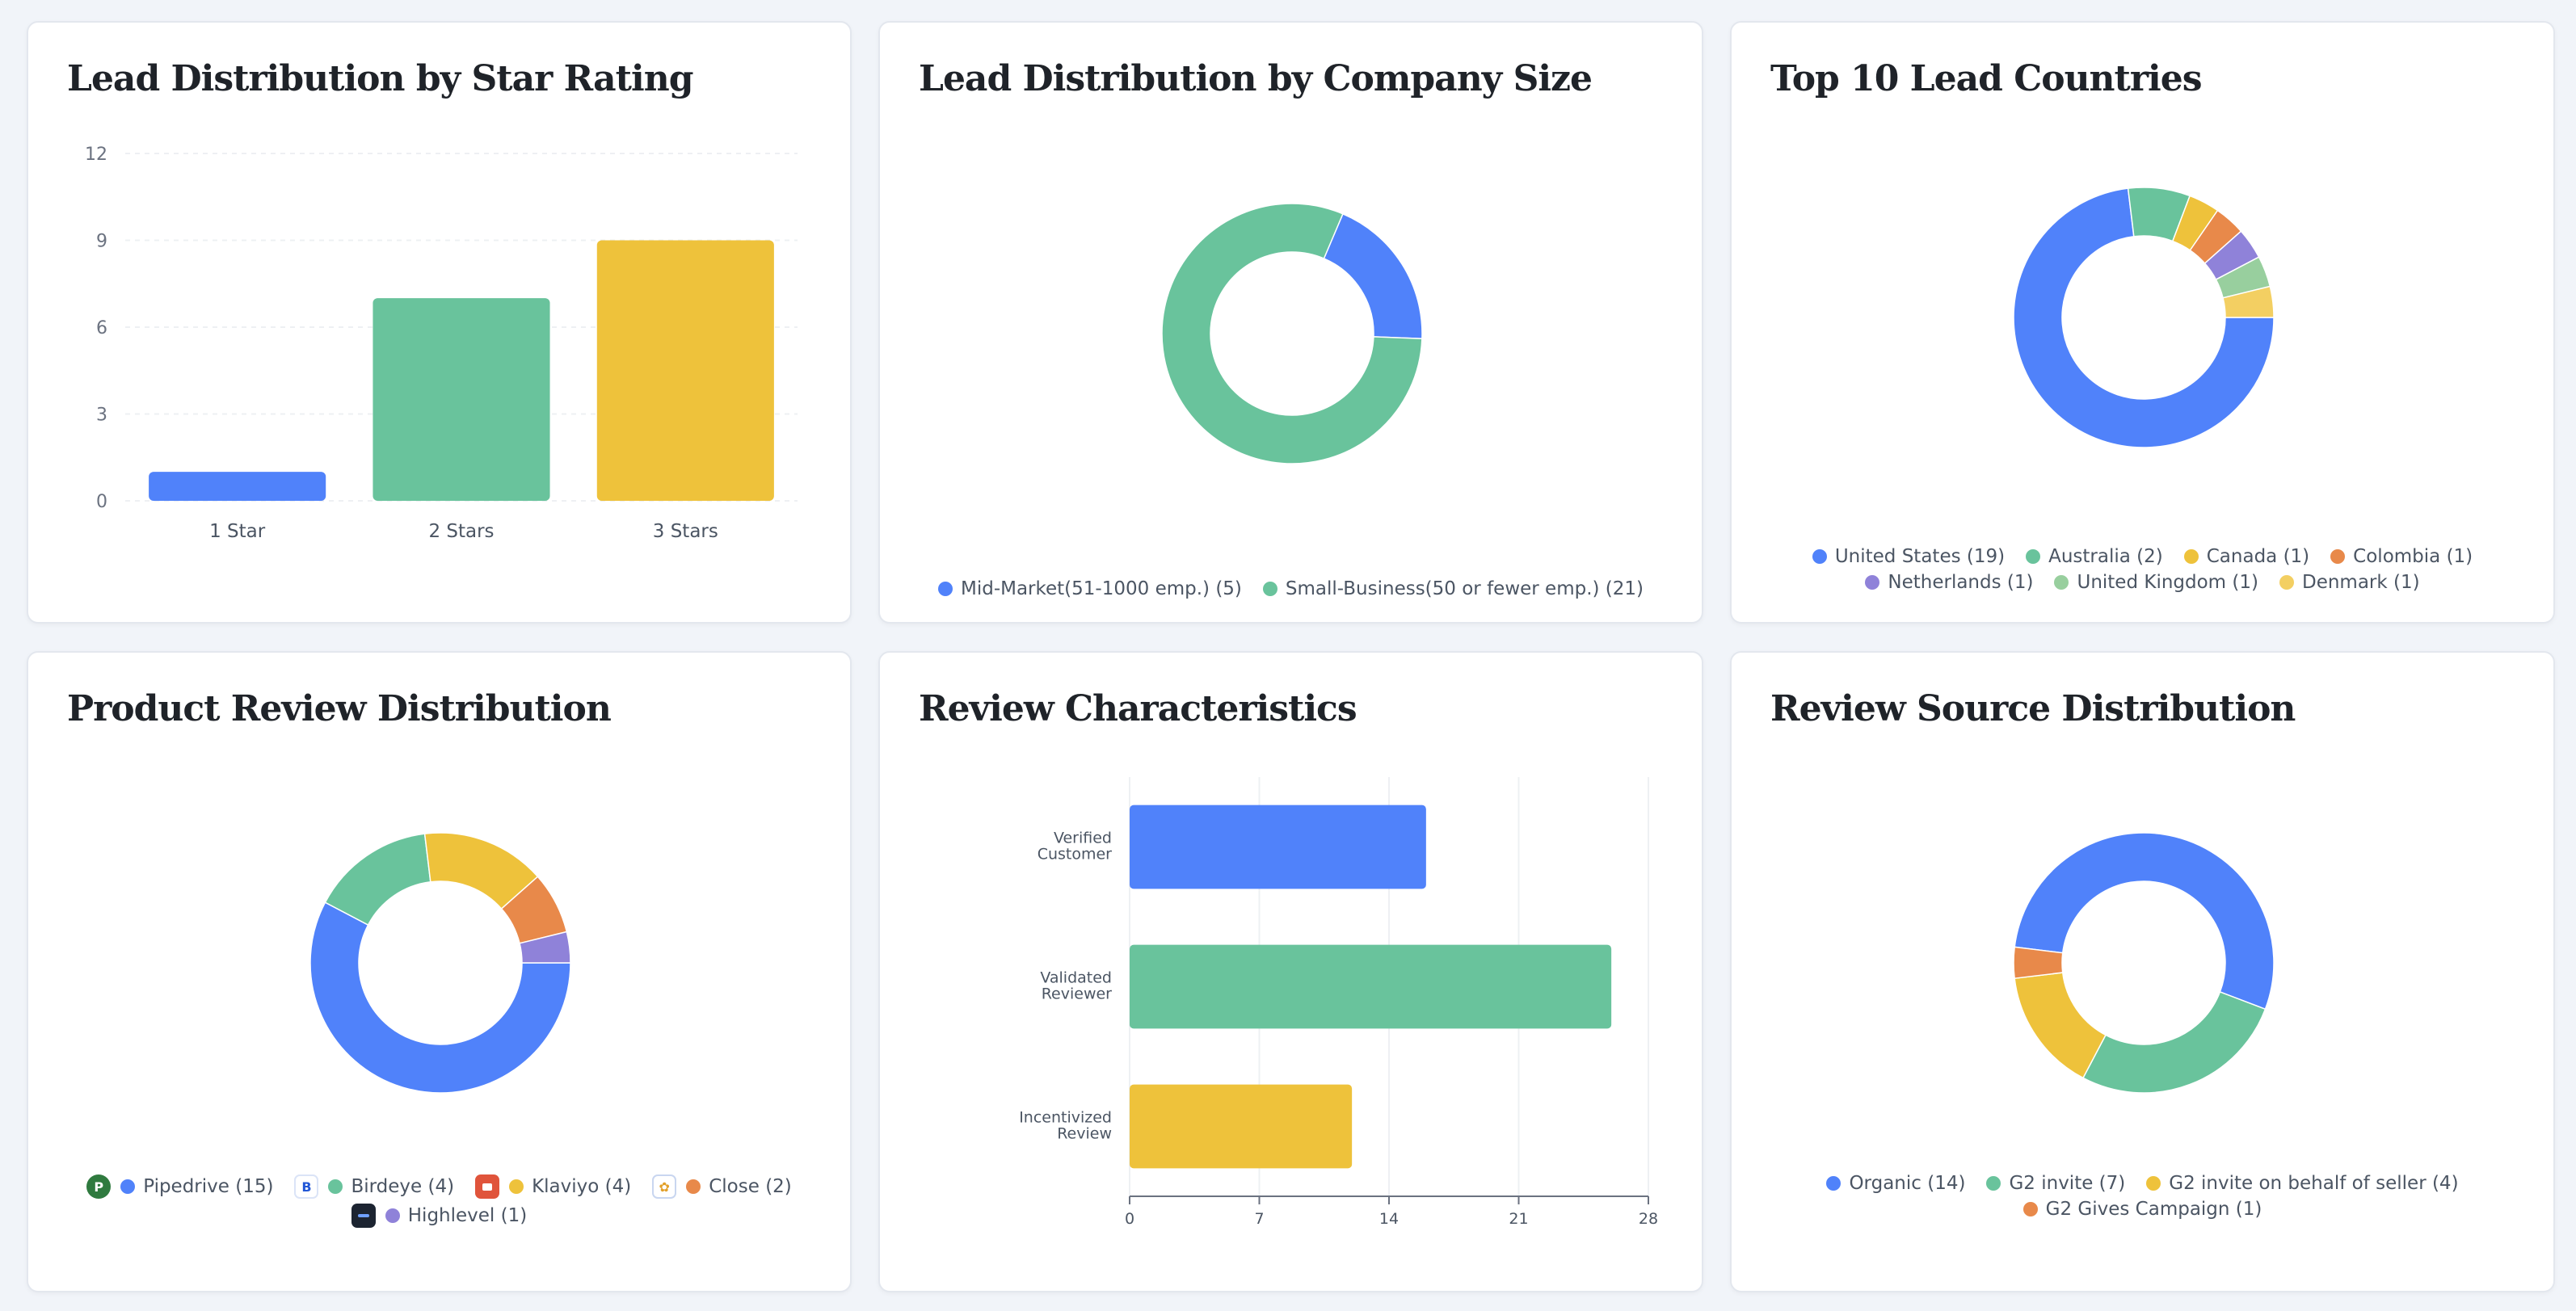  I want to click on legend-label: United Kingdom (1), so click(2167, 582).